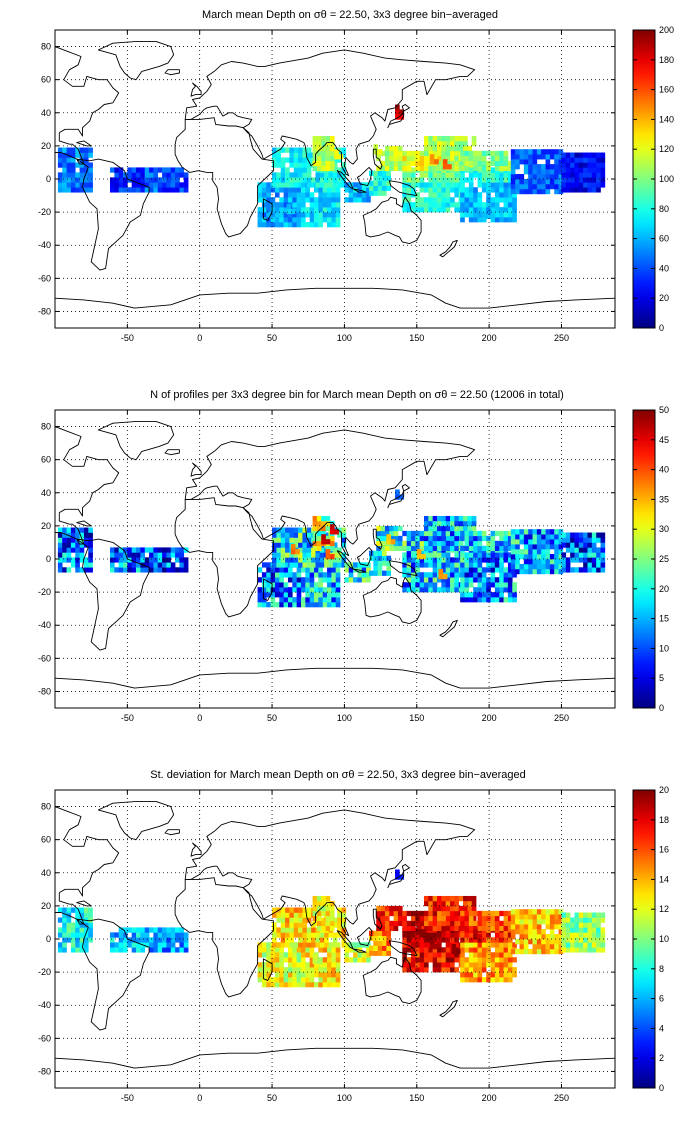 This screenshot has width=696, height=1140. I want to click on colorbar-tick-label: 20, so click(664, 298).